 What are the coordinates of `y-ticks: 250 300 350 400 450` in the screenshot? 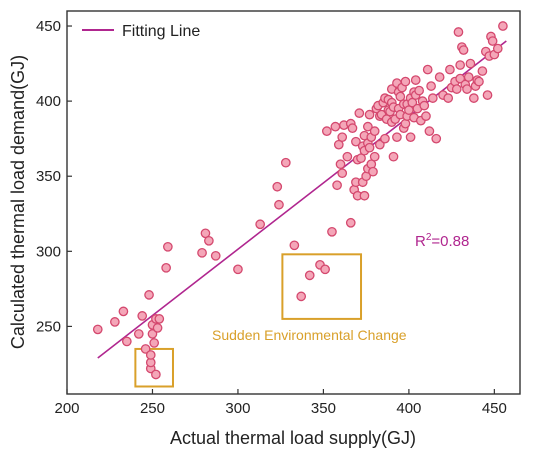 It's located at (54, 176).